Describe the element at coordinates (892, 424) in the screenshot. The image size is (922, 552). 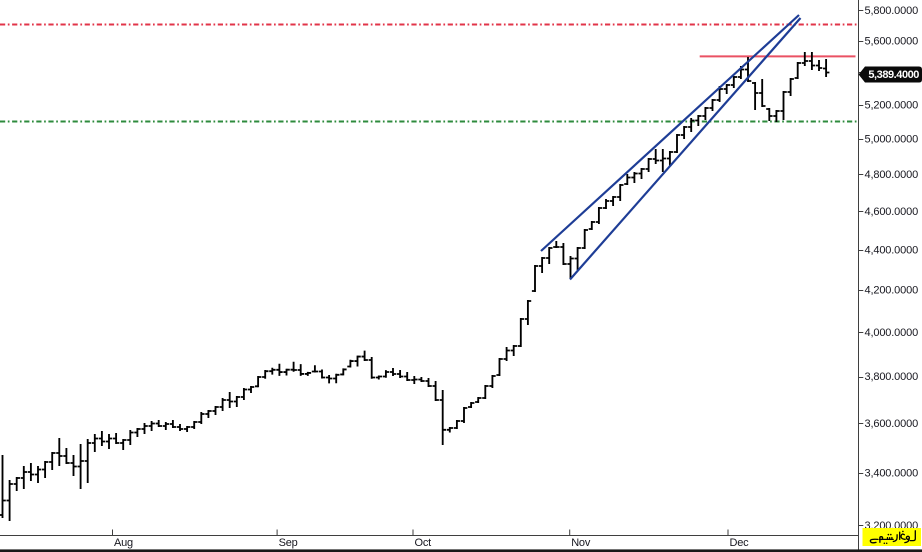
I see `svg-text: 3,600.0000` at that location.